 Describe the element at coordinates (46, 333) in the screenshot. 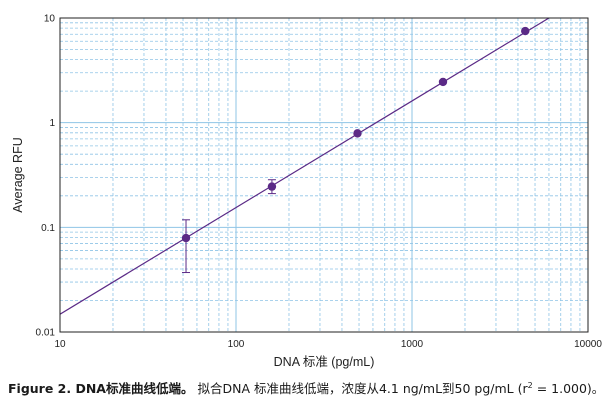

I see `y-tick-label: 0.01` at that location.